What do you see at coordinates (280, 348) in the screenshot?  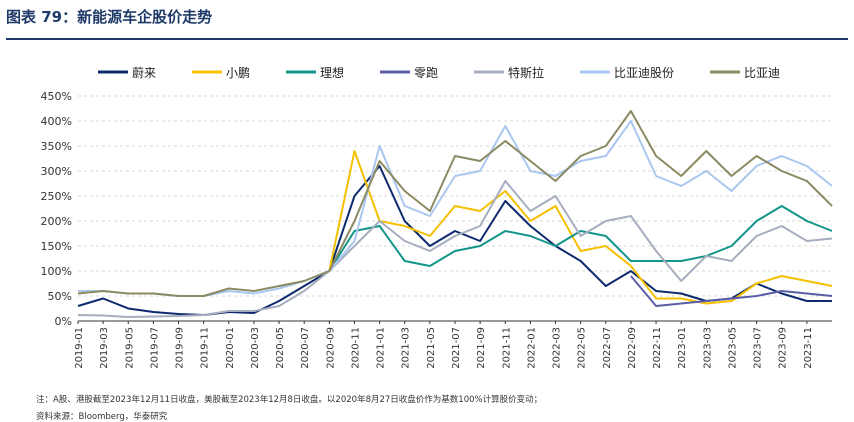 I see `x-tick-label: 2020-05` at bounding box center [280, 348].